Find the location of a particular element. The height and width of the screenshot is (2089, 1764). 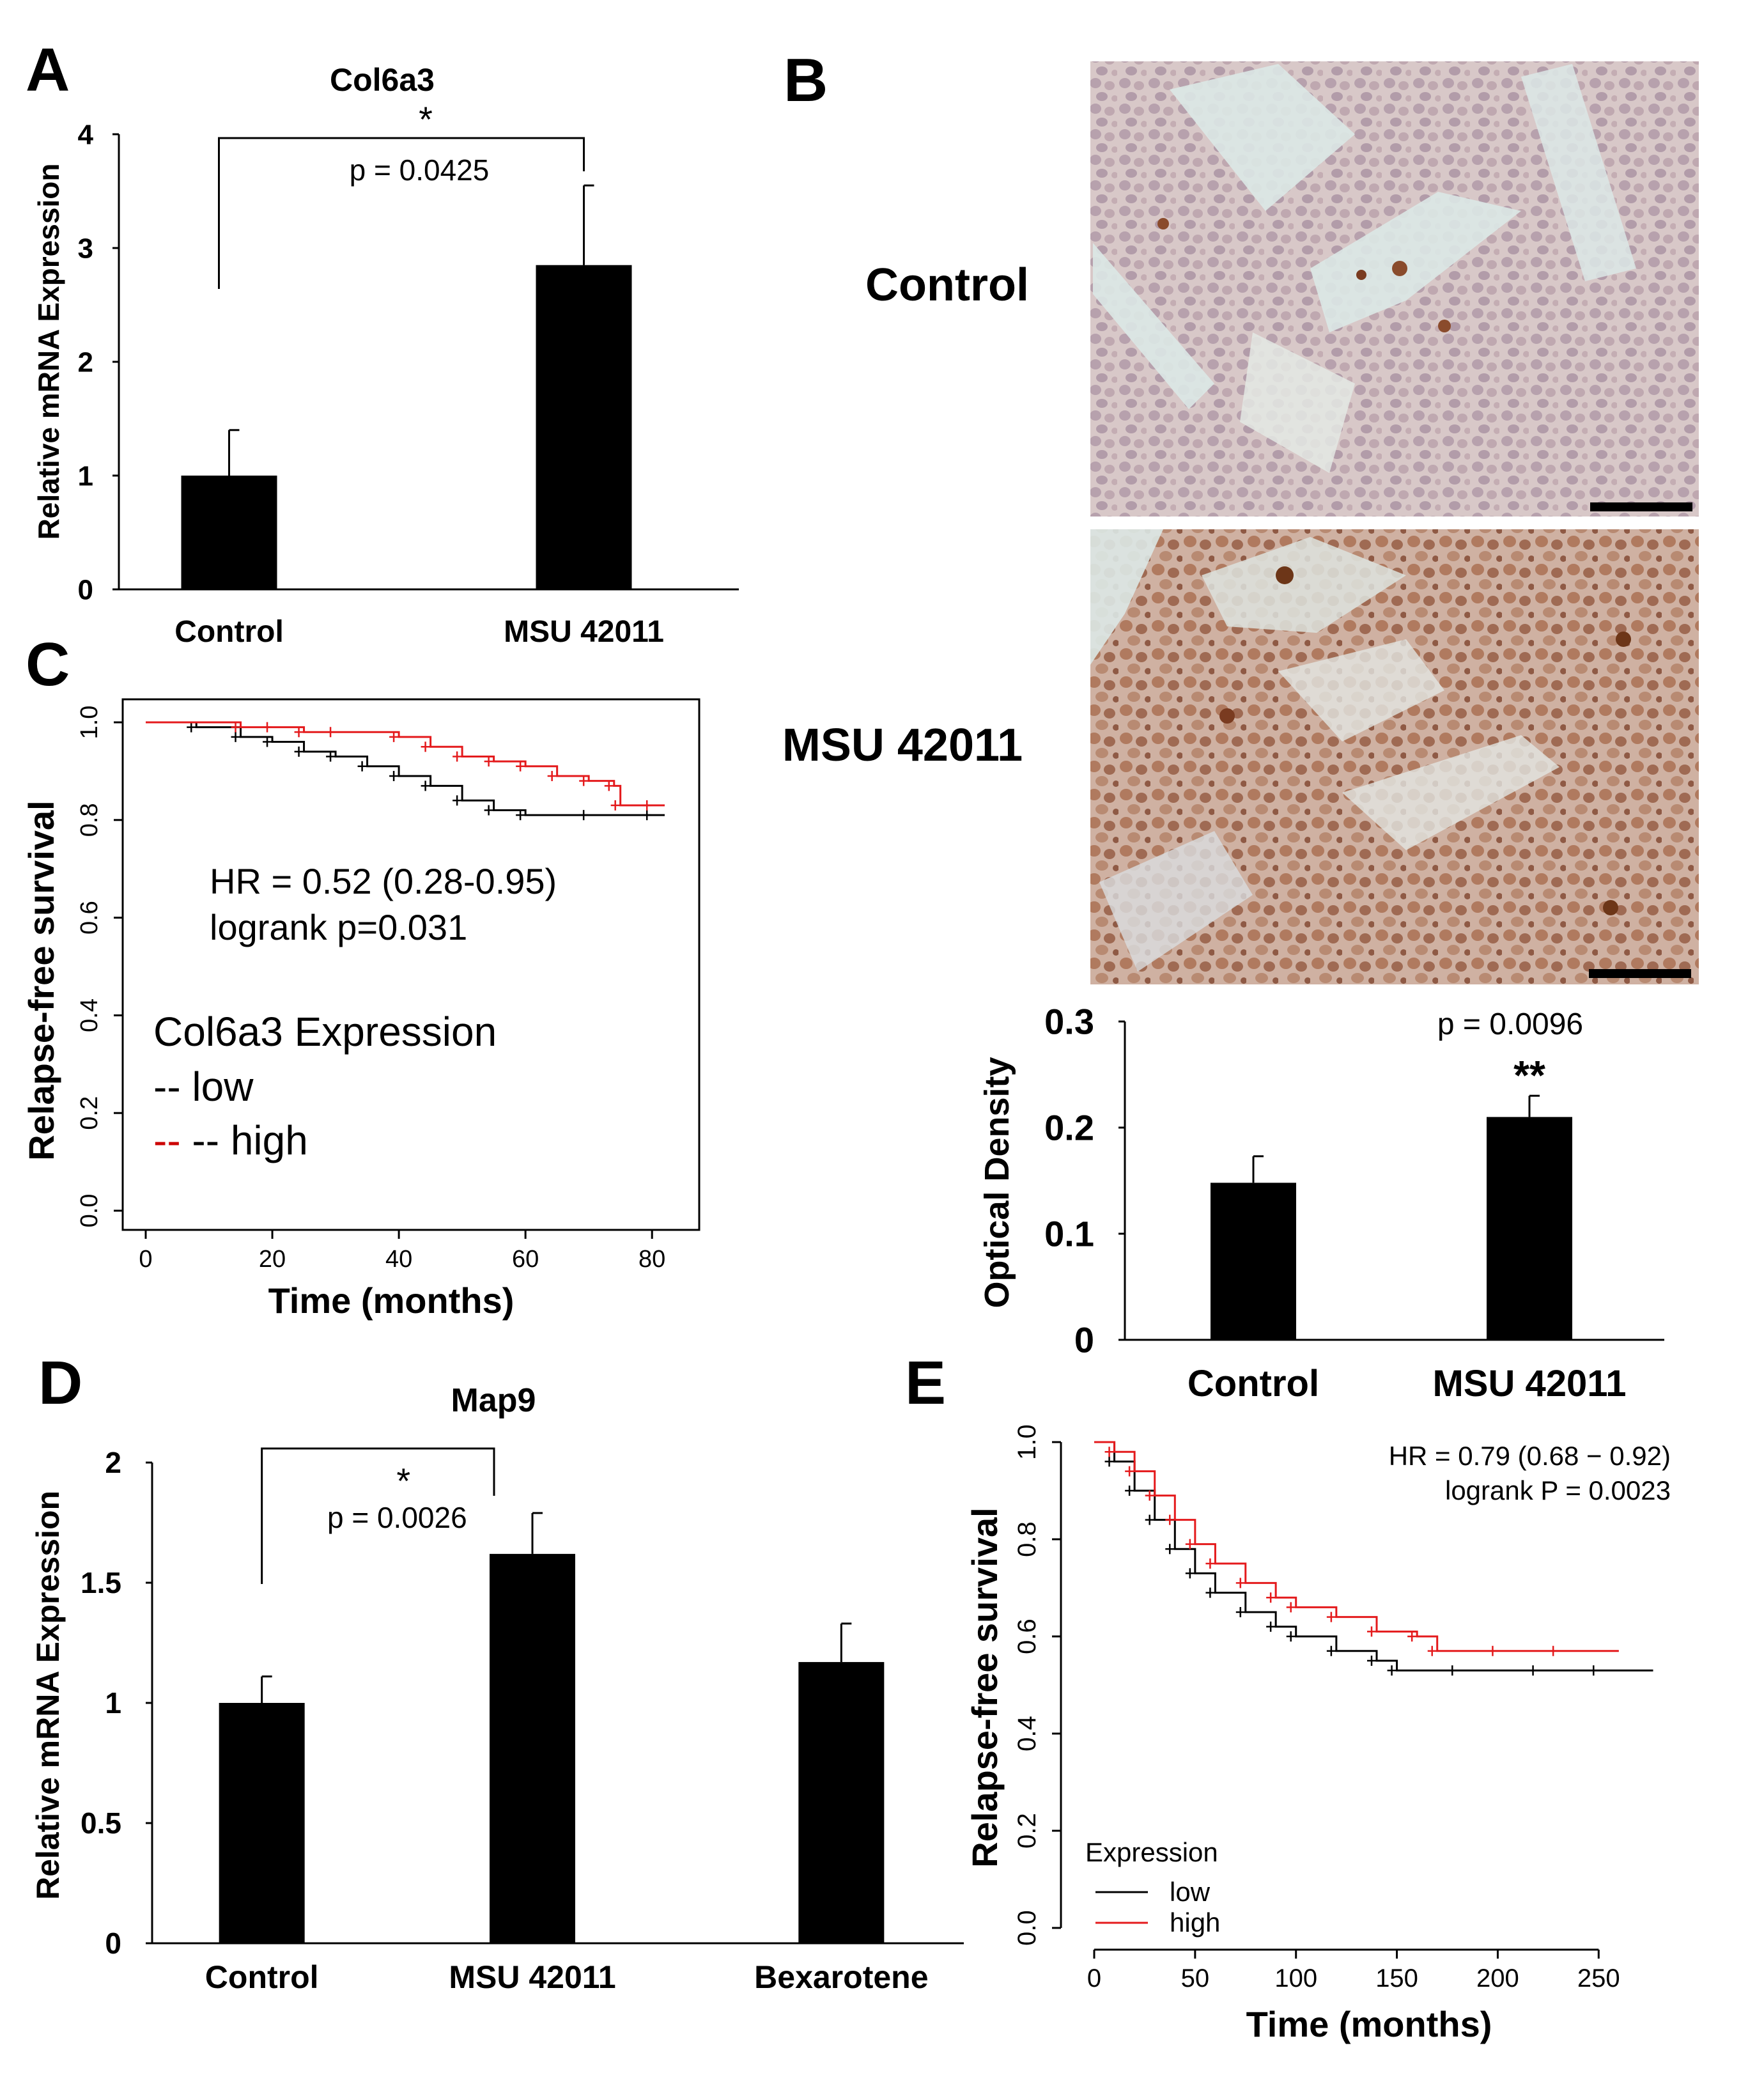

image-label-control: Control is located at coordinates (947, 285).